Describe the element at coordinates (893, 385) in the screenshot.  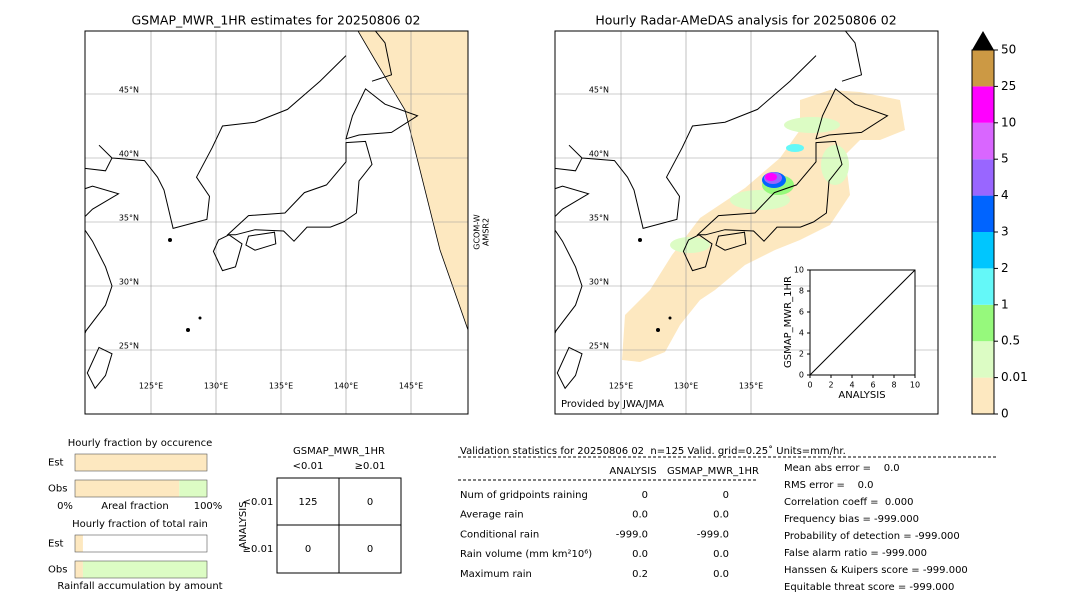
I see `x-tick-label: 8` at that location.